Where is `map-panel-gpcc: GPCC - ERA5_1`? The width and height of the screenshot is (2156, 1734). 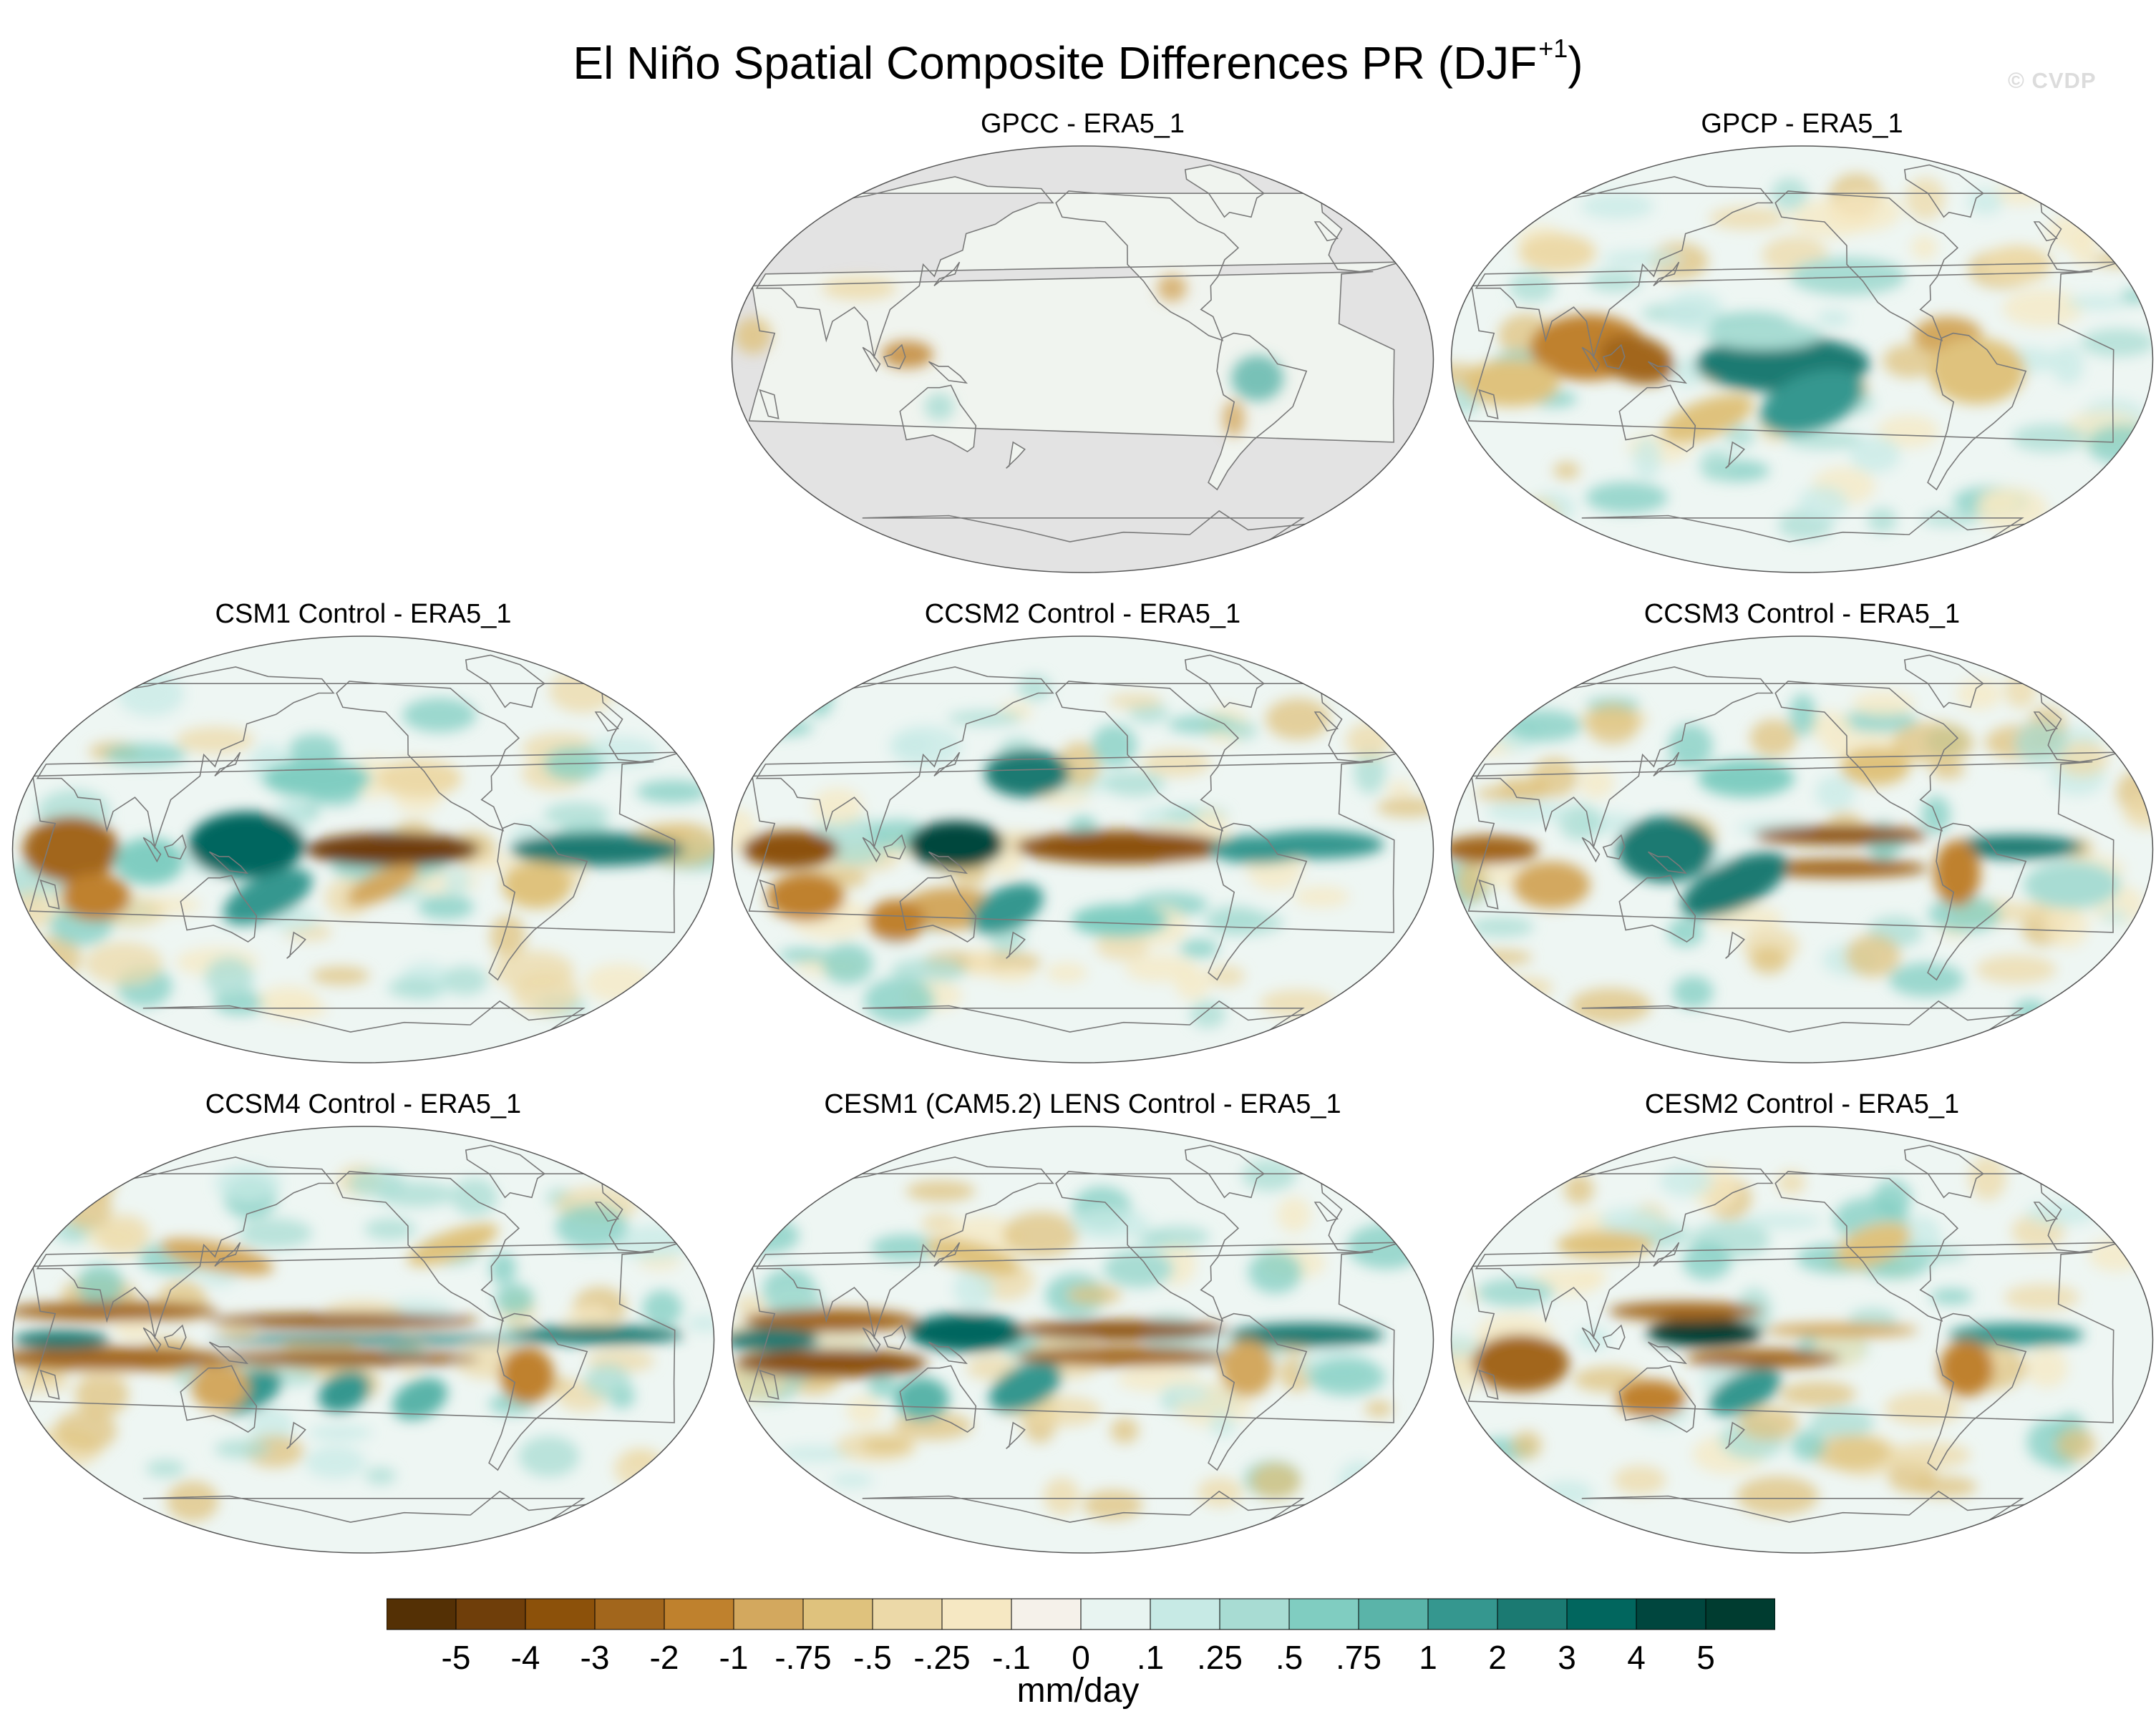
map-panel-gpcc: GPCC - ERA5_1 is located at coordinates (1083, 340).